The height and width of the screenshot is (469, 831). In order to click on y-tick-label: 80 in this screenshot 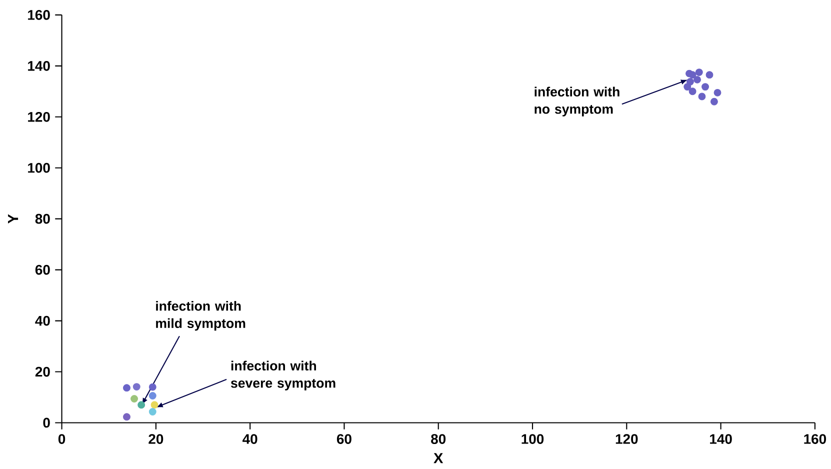, I will do `click(42, 219)`.